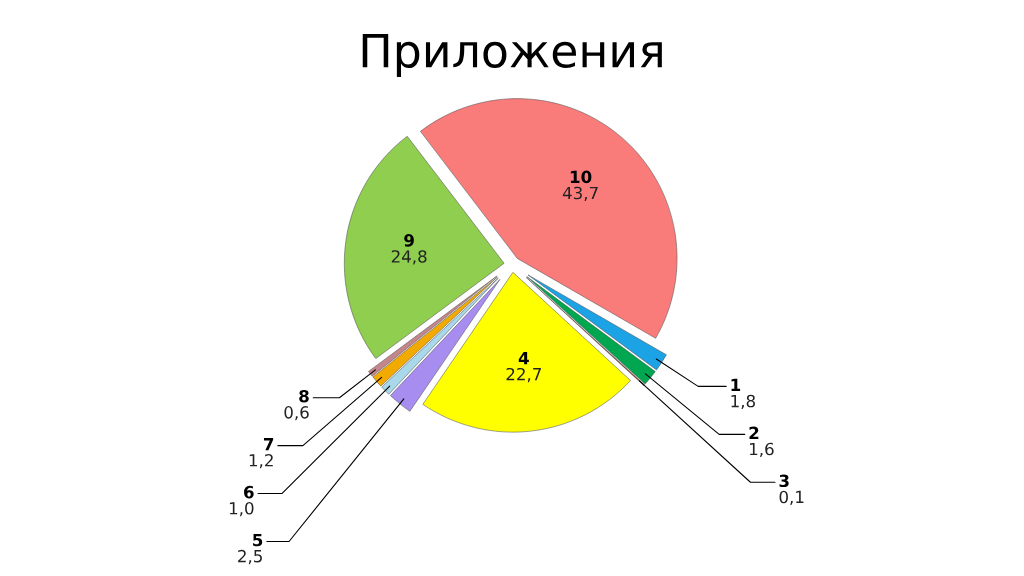 The width and height of the screenshot is (1024, 576). I want to click on slice-label: 10, so click(581, 177).